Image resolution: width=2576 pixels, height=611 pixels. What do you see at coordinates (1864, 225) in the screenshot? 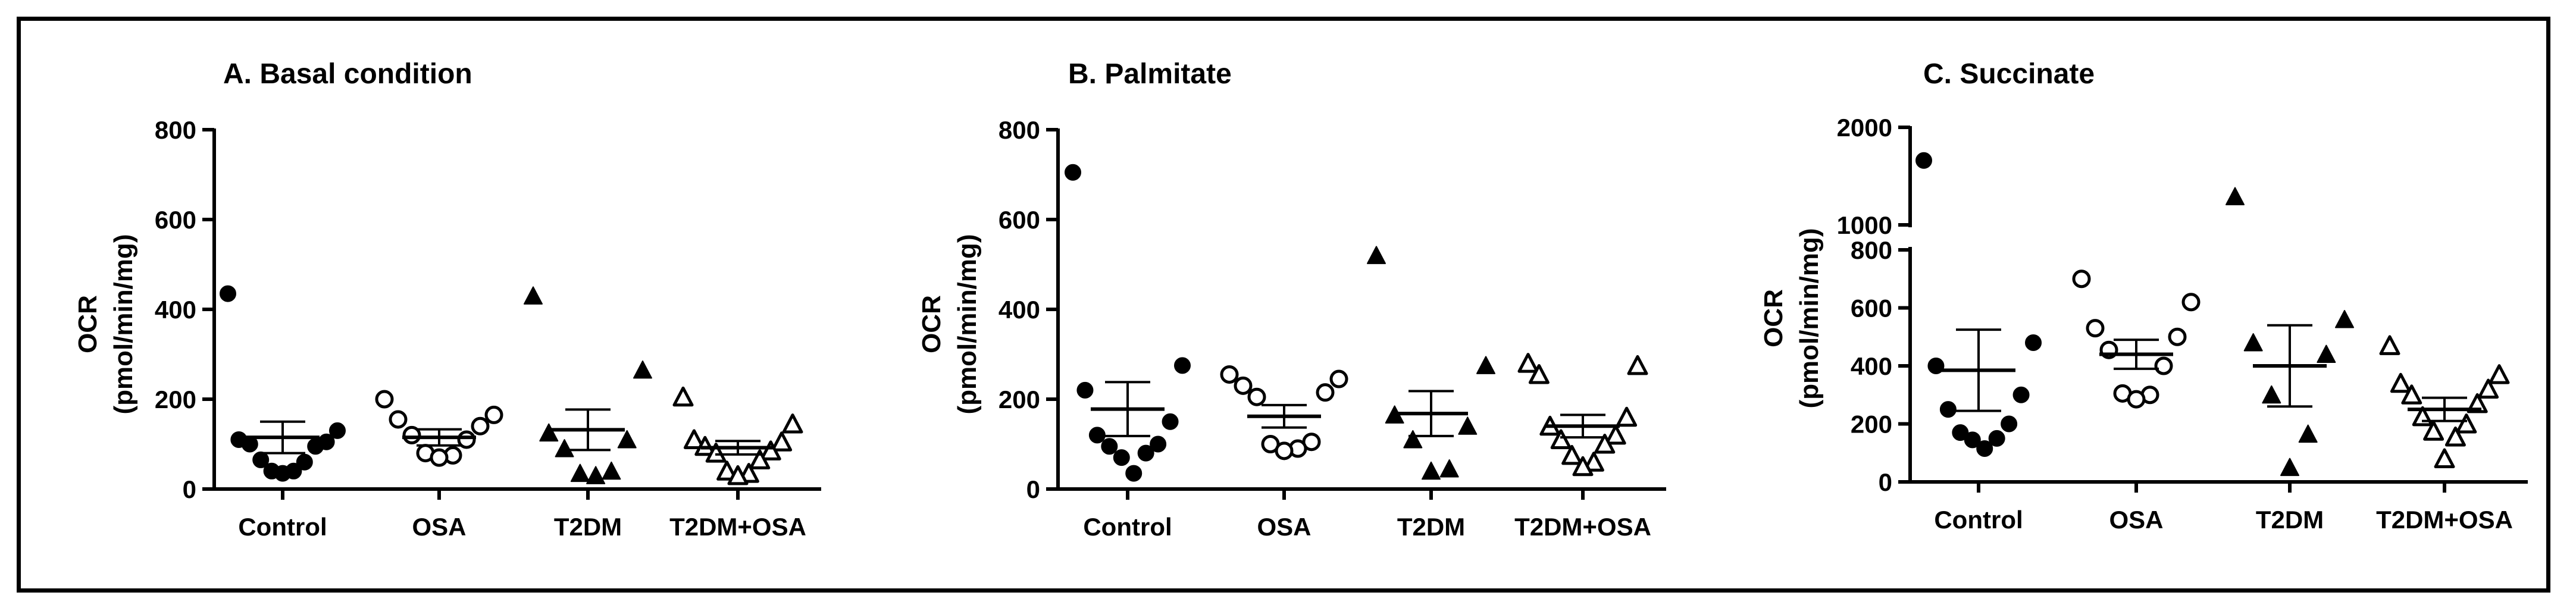
I see `y-tick-label: 1000` at bounding box center [1864, 225].